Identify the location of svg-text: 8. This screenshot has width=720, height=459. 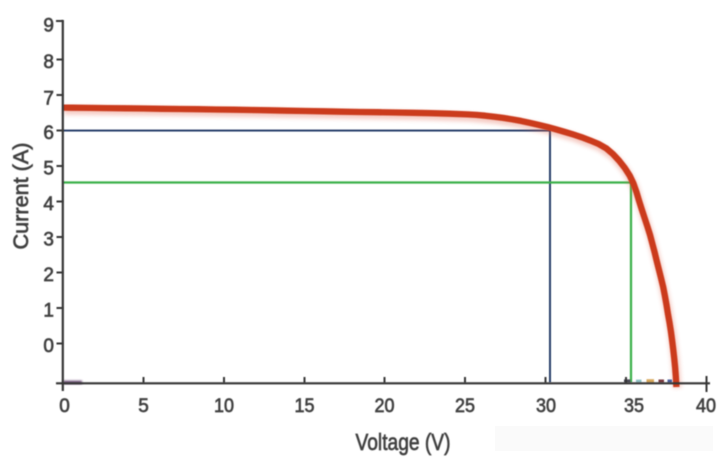
(48, 62).